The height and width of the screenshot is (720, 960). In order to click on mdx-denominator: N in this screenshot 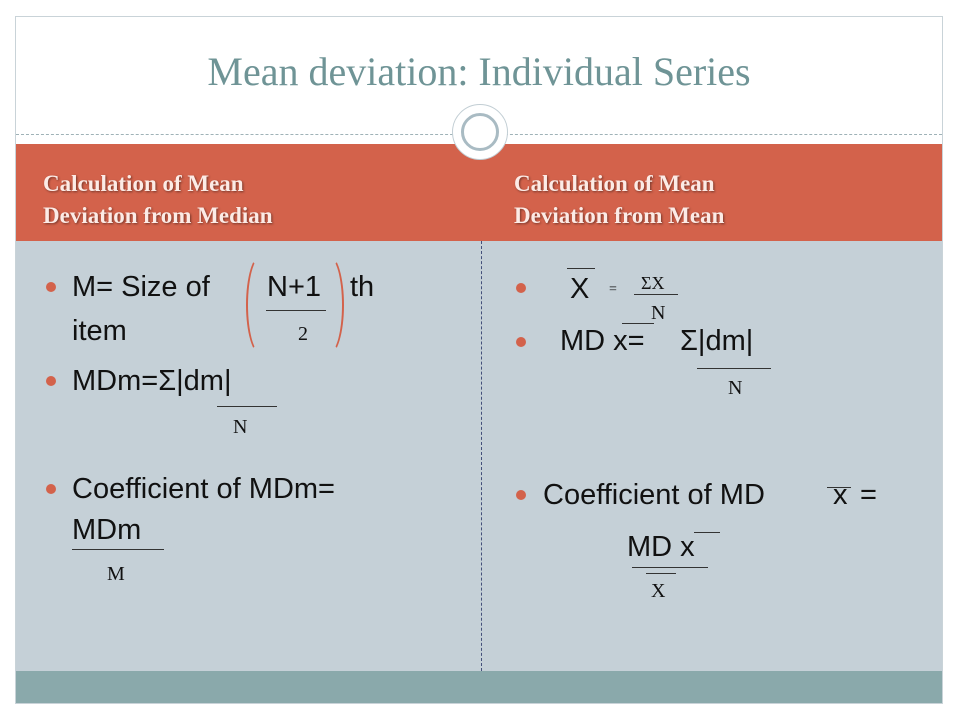, I will do `click(735, 388)`.